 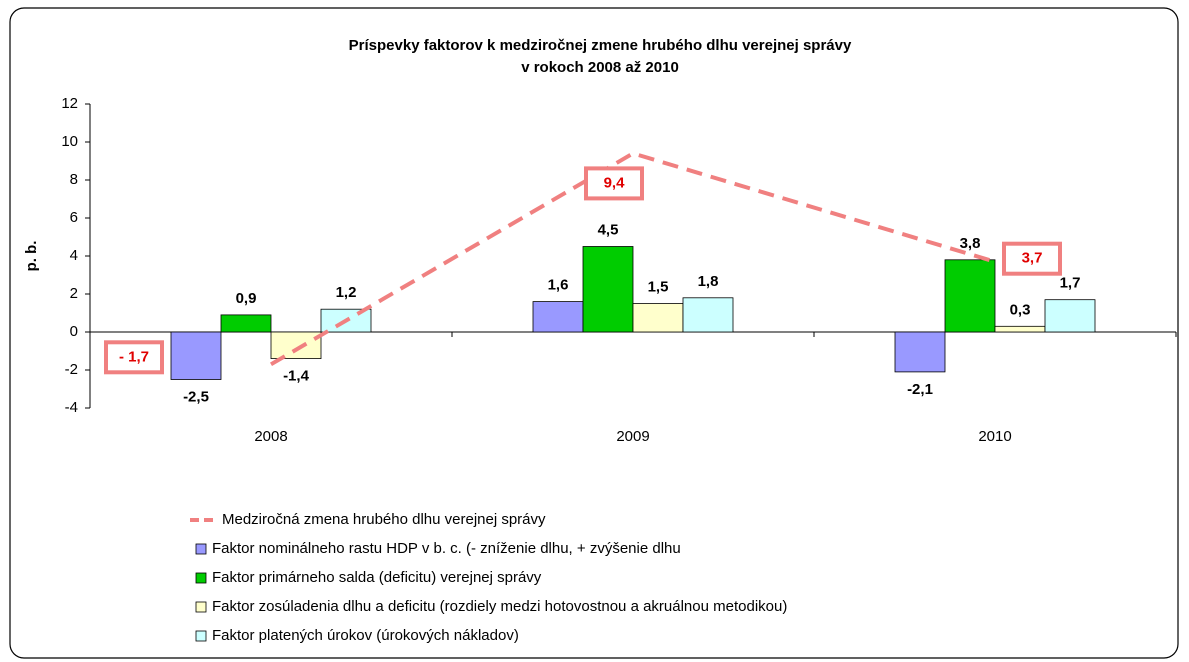 What do you see at coordinates (632, 436) in the screenshot?
I see `x-tick-label: 2009` at bounding box center [632, 436].